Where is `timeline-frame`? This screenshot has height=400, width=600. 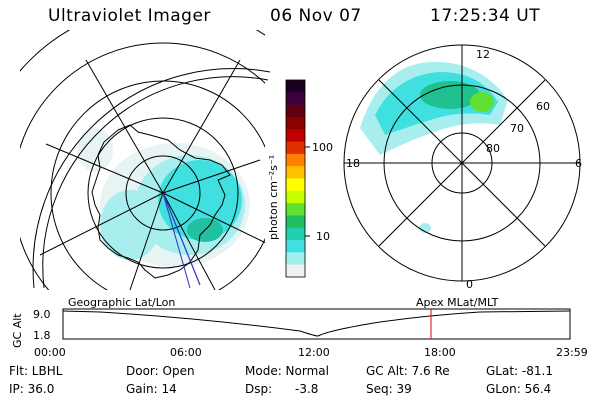
timeline-frame is located at coordinates (316, 324).